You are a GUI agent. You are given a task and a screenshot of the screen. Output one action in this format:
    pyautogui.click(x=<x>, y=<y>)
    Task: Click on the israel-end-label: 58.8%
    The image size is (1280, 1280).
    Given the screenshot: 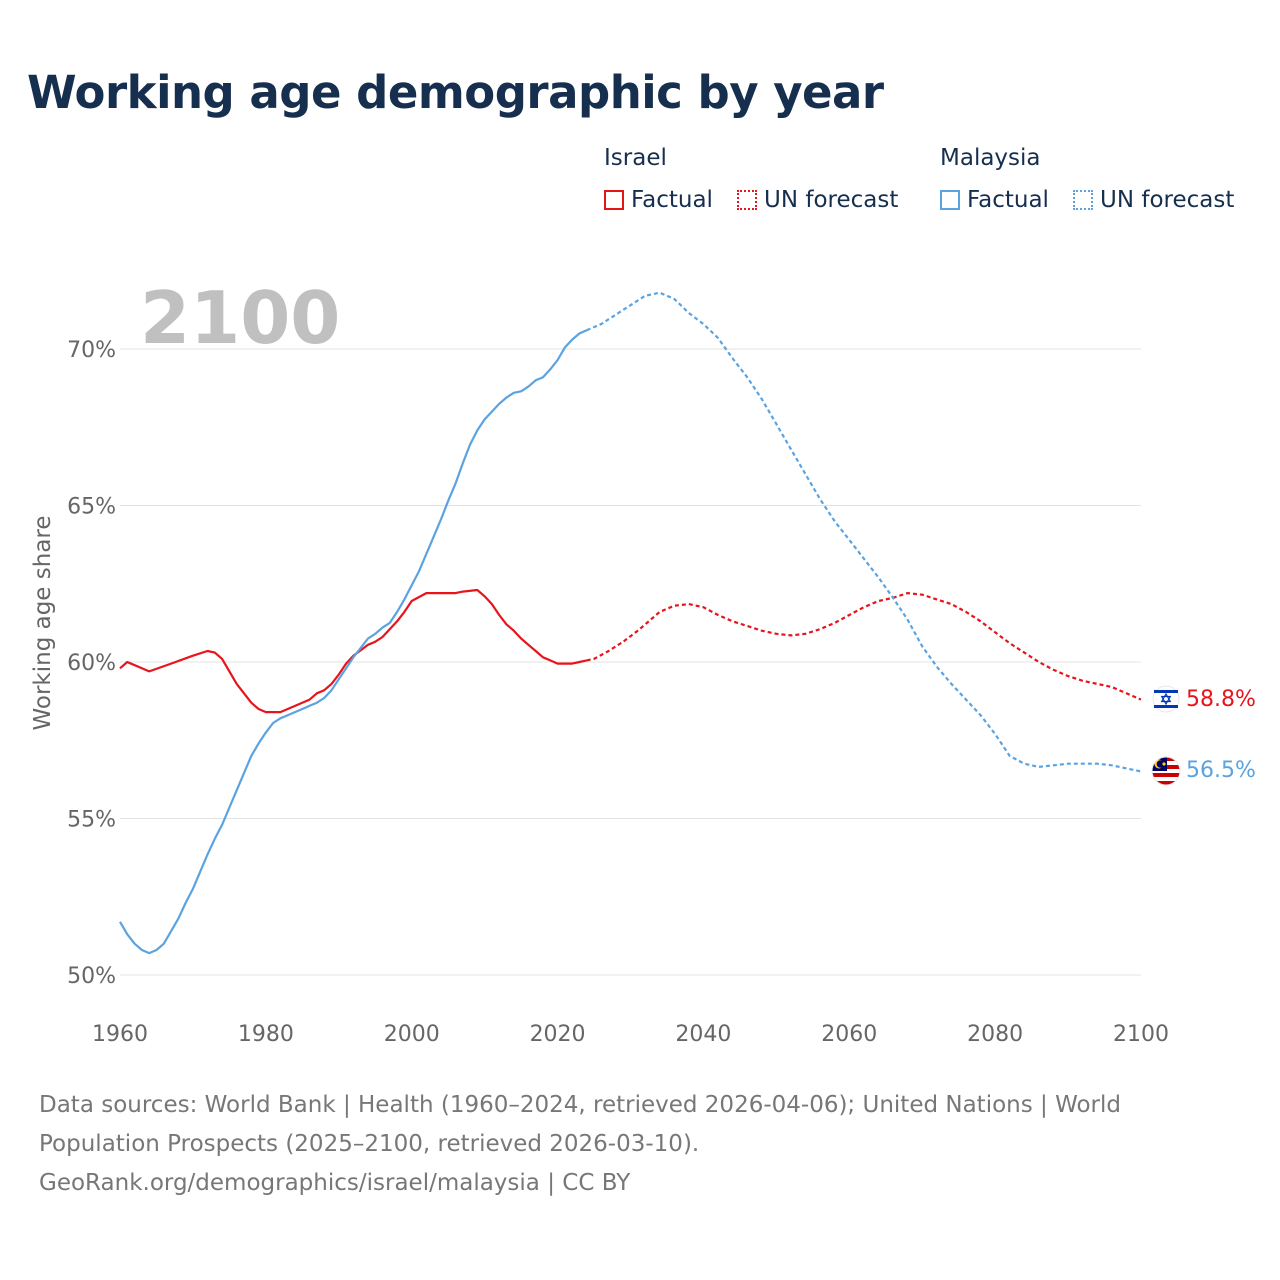 What is the action you would take?
    pyautogui.click(x=1221, y=699)
    